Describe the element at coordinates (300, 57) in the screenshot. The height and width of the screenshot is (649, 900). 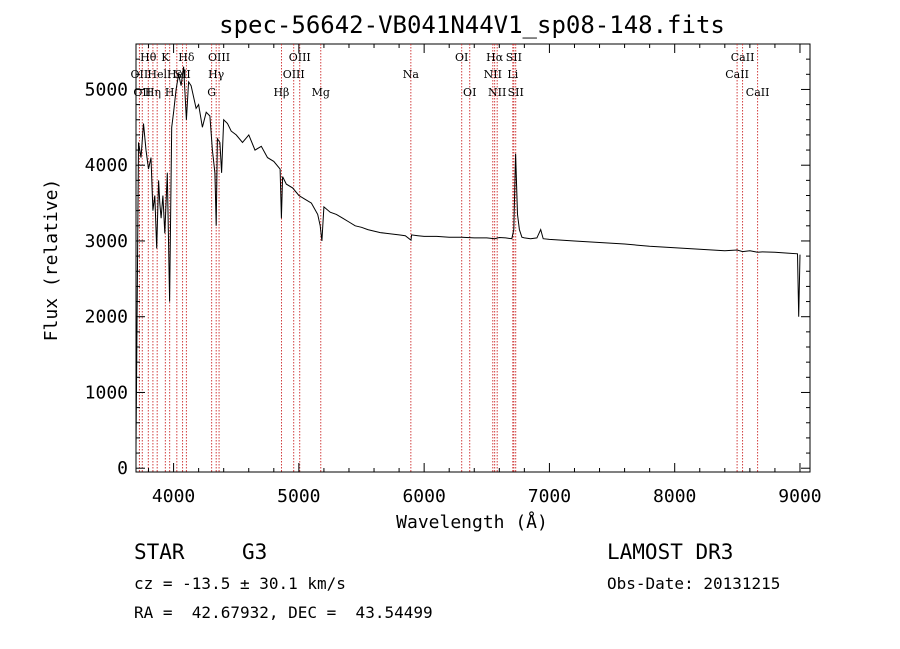
I see `line-label-15: OIII` at that location.